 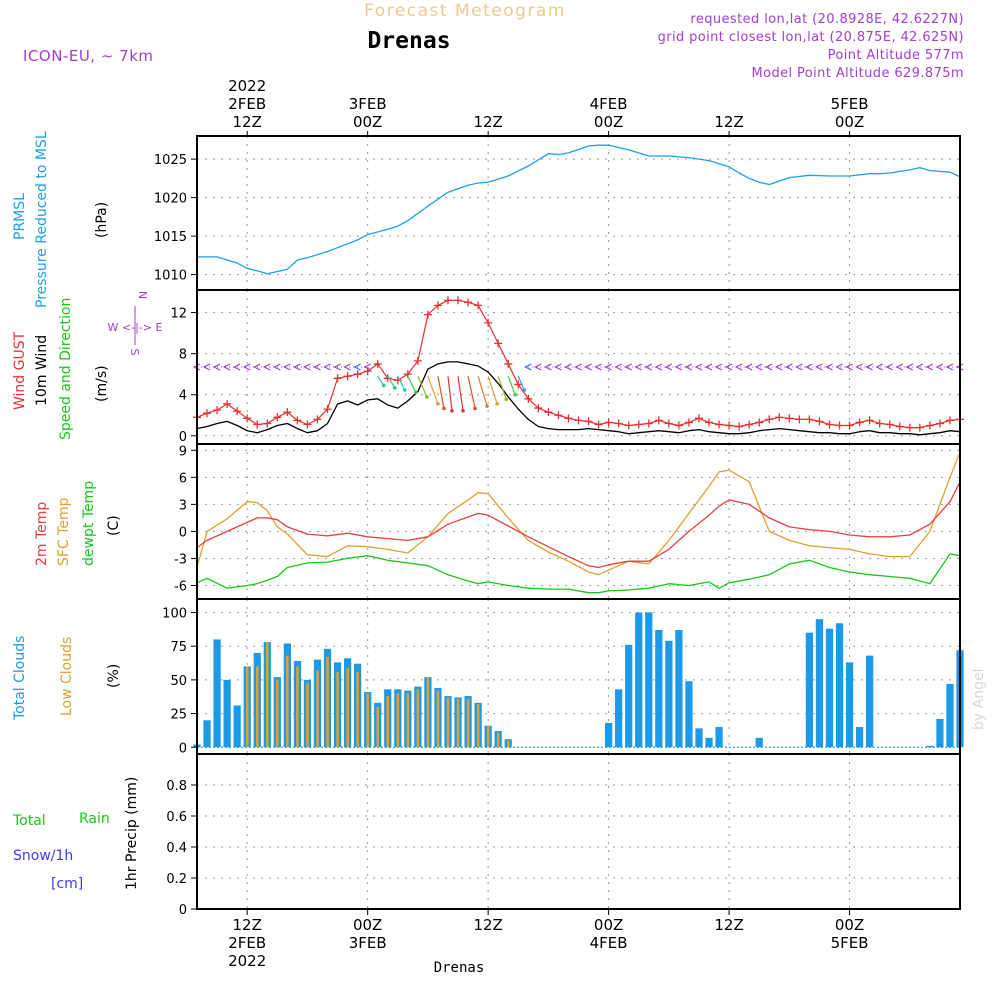 What do you see at coordinates (178, 647) in the screenshot?
I see `clouds-ytick-label: 75` at bounding box center [178, 647].